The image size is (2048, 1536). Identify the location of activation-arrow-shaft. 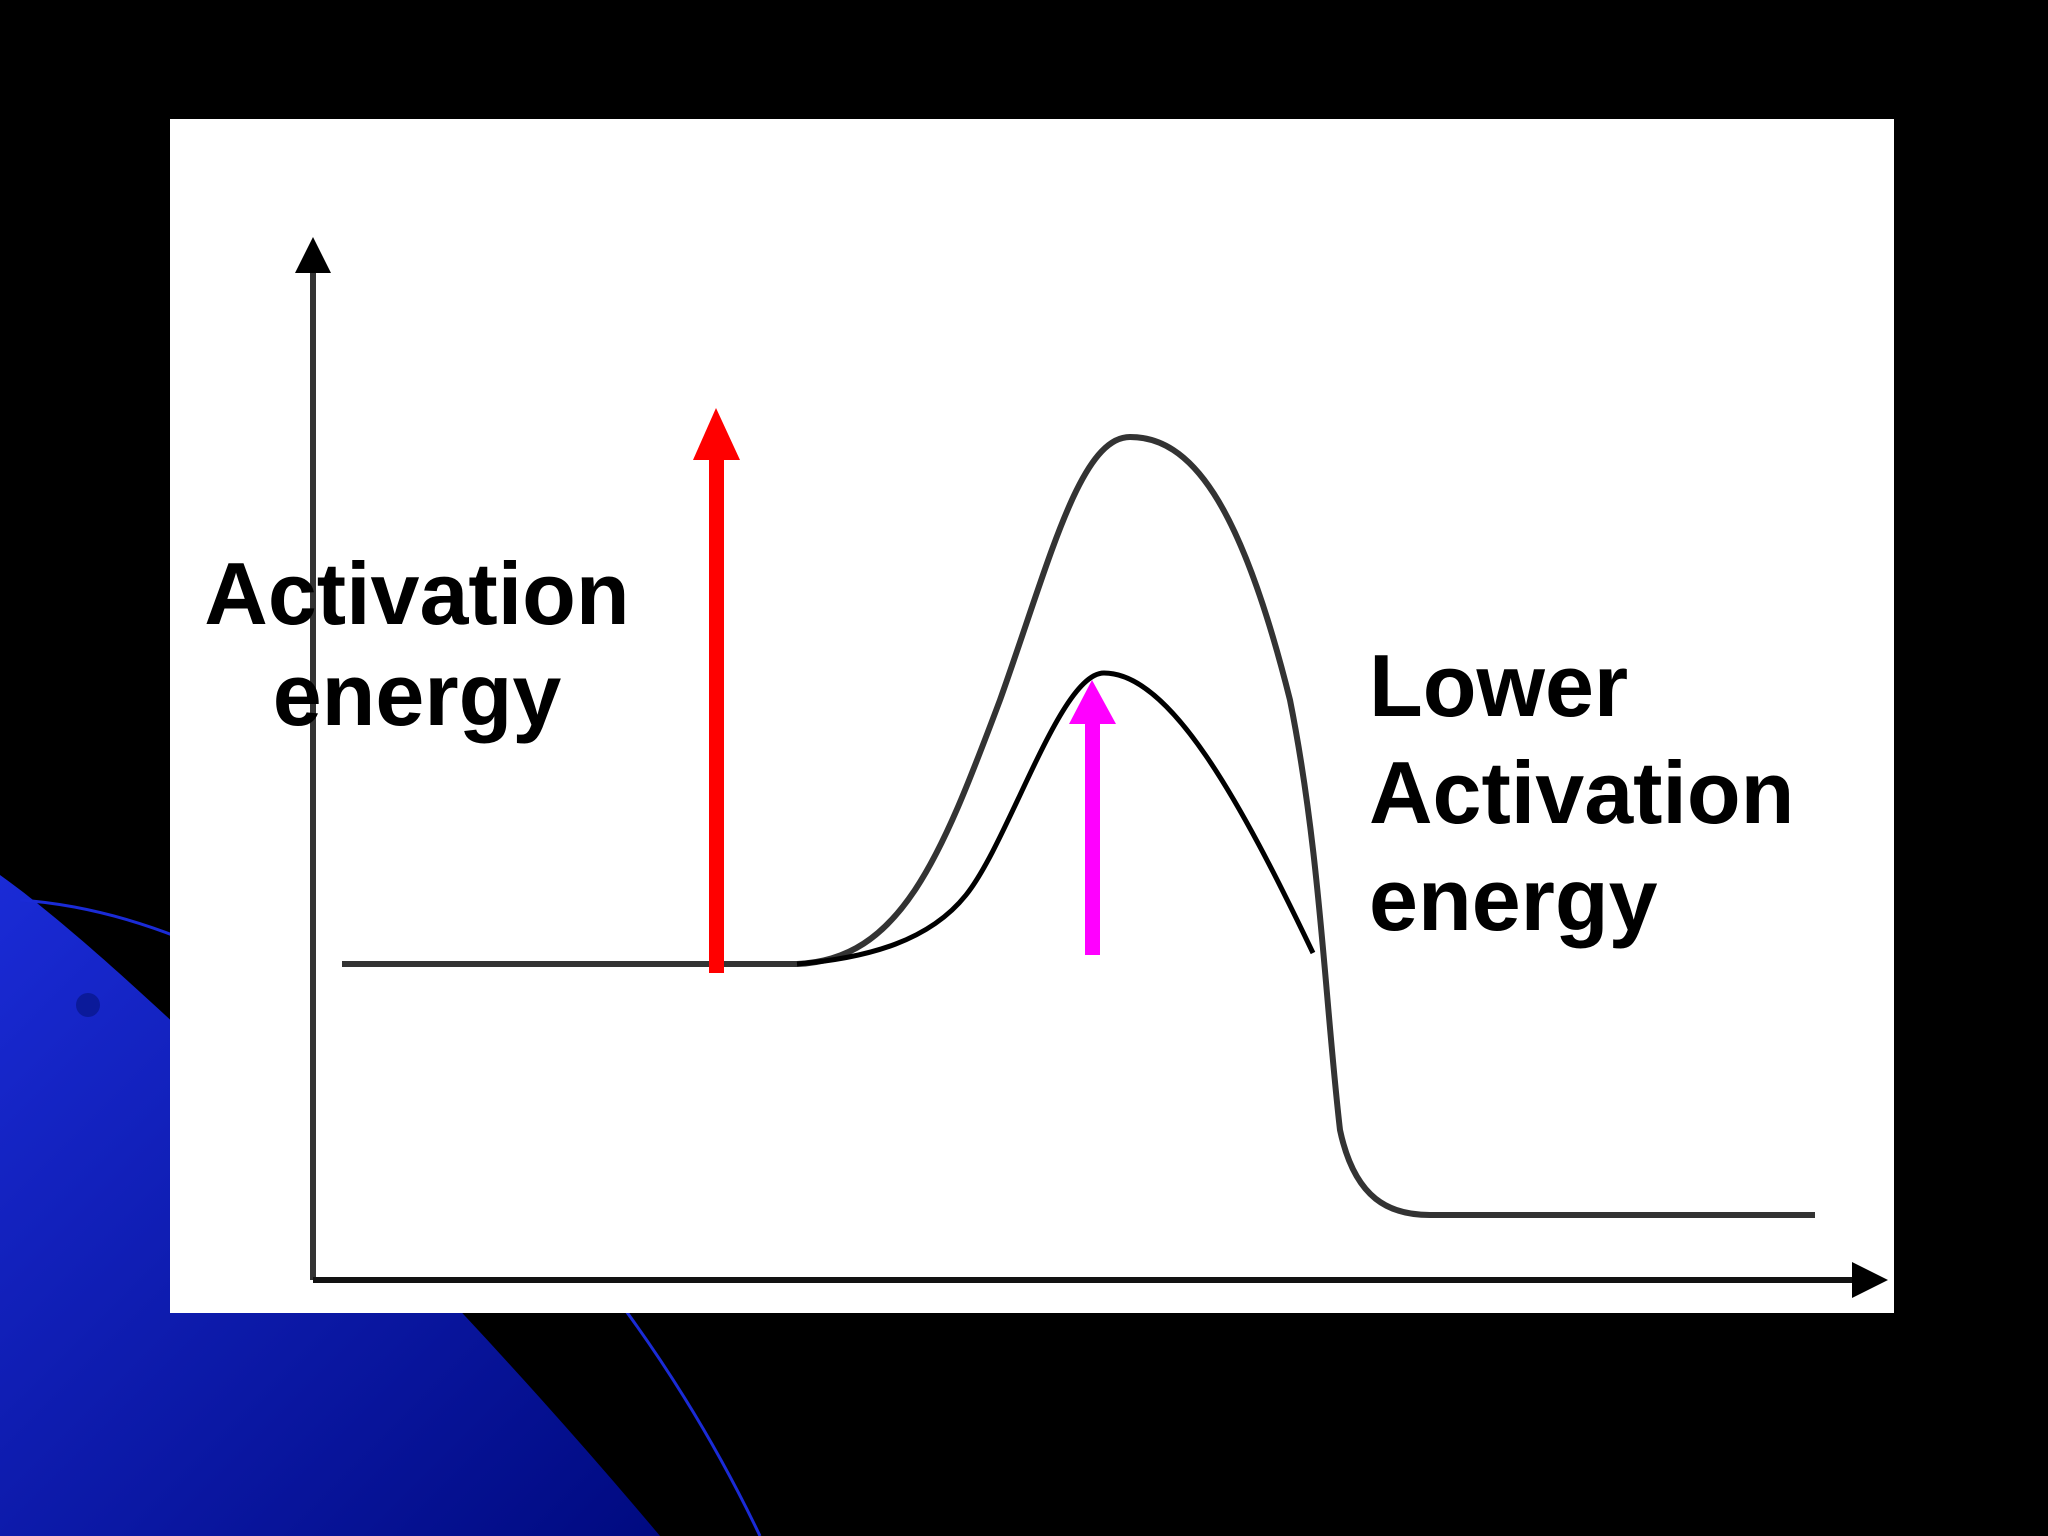
(716, 716).